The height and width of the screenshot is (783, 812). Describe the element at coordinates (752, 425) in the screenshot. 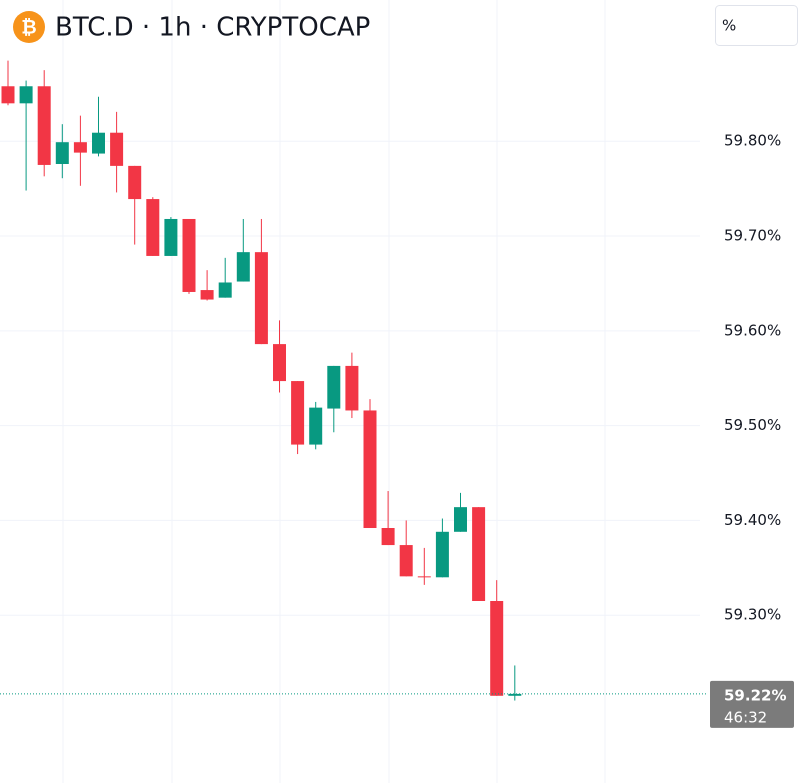

I see `y-tick-label: 59.50%` at that location.